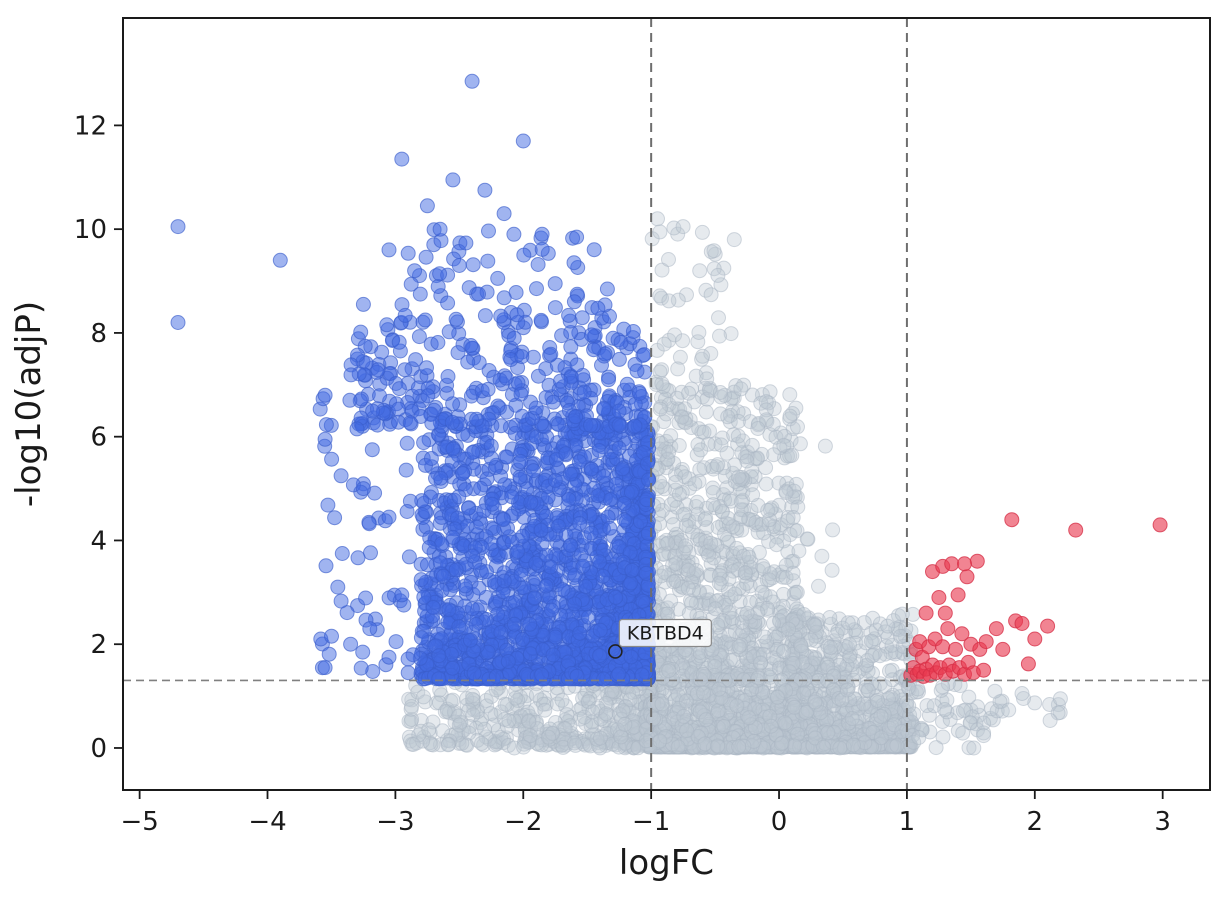 The width and height of the screenshot is (1228, 906). I want to click on y-axis-label: -log10(adjP), so click(29, 404).